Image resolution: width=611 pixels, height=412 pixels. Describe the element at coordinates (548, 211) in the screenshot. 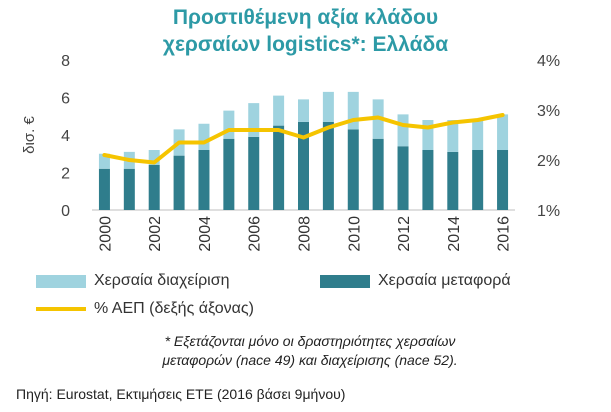

I see `y2-tick-label: 1%` at that location.